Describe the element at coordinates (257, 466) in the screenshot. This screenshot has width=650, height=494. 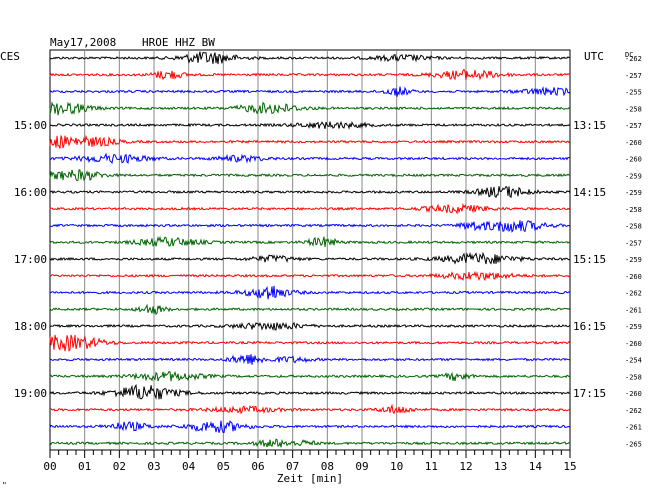
I see `x-tick-label: 06` at that location.